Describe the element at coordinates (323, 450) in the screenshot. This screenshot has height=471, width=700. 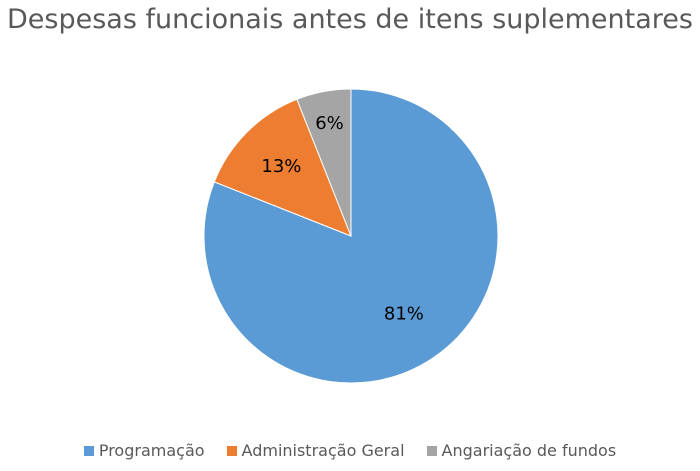
I see `legend-label: Administração Geral` at that location.